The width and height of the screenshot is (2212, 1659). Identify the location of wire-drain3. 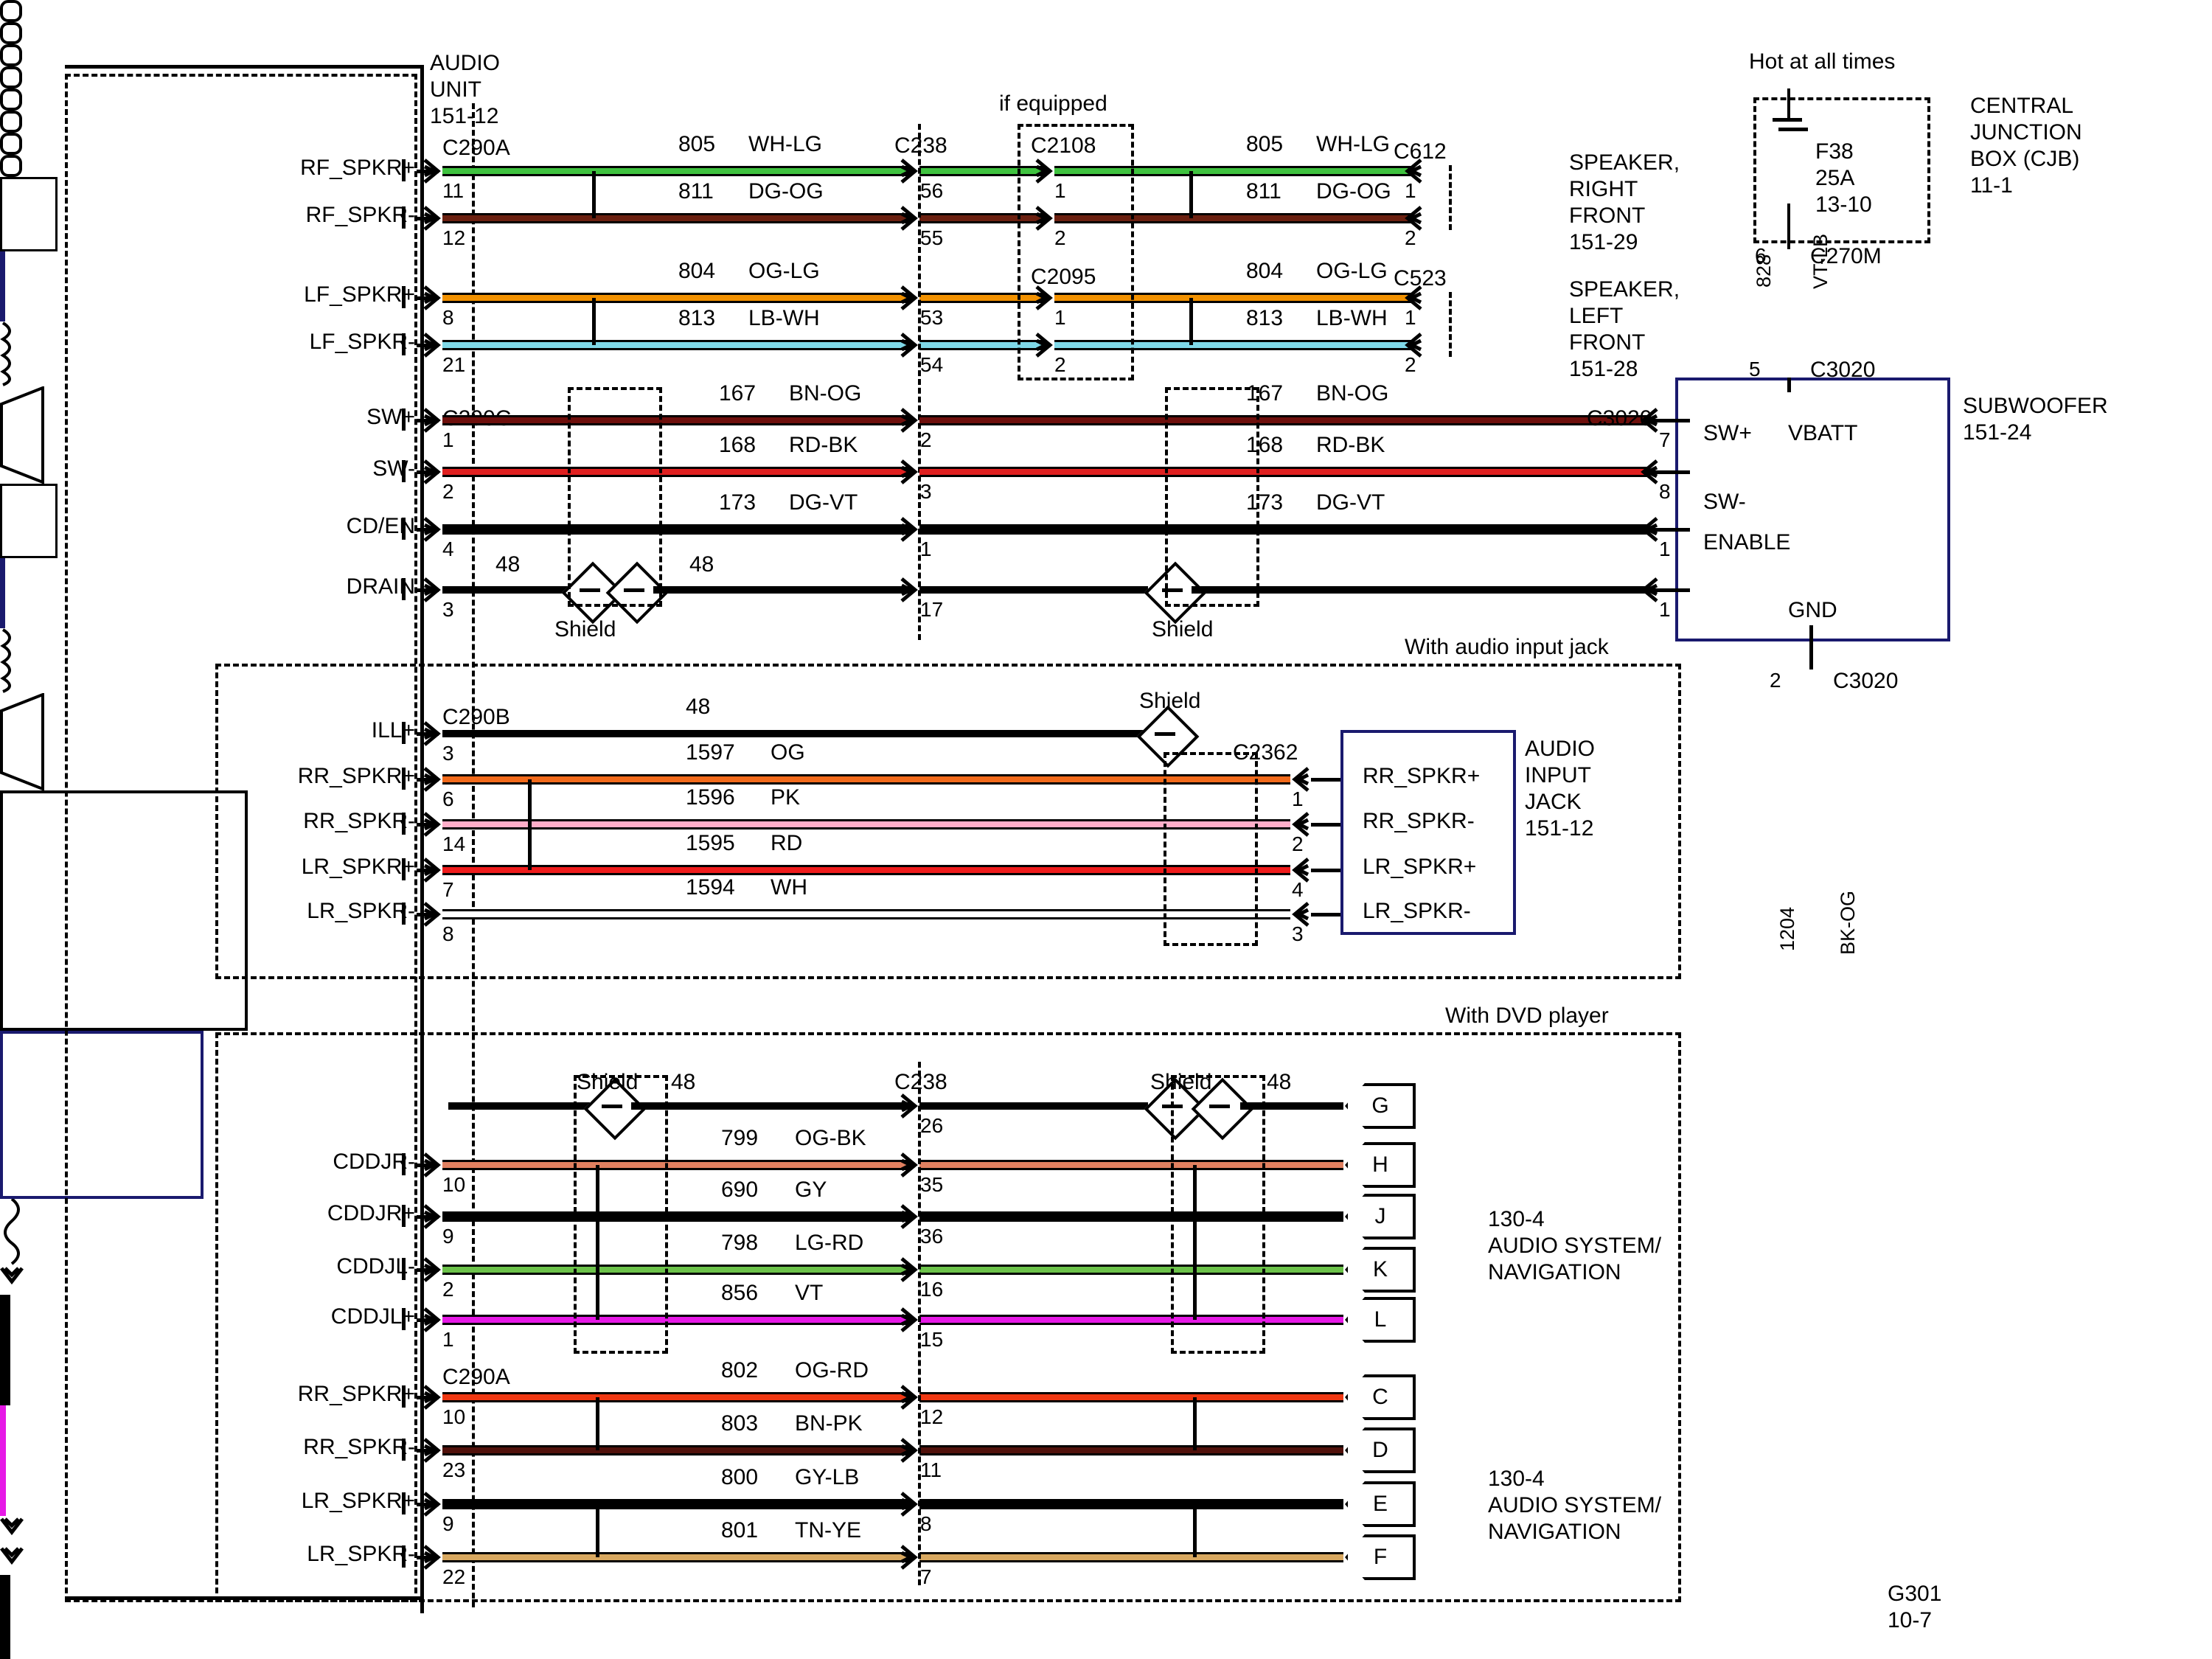
(1033, 590).